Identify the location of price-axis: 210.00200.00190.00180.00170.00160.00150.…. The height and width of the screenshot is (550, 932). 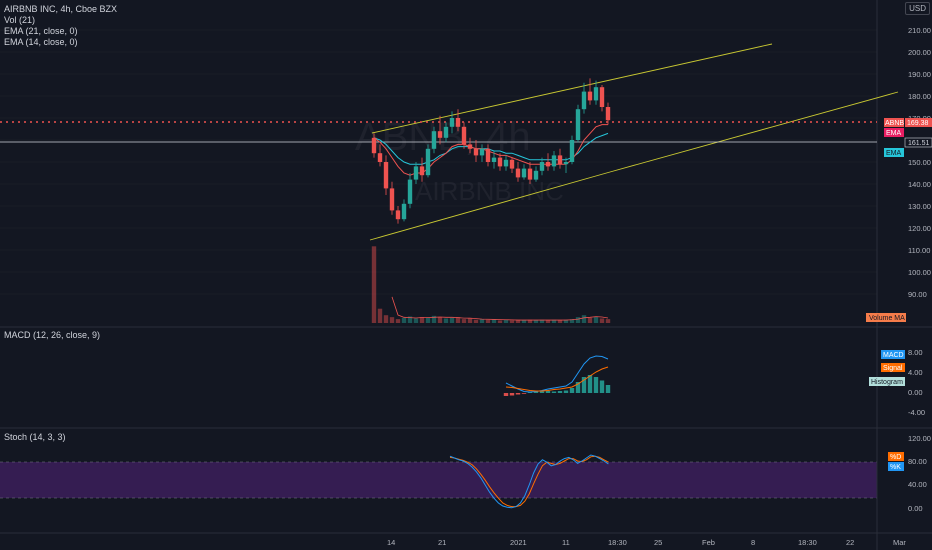
(919, 162).